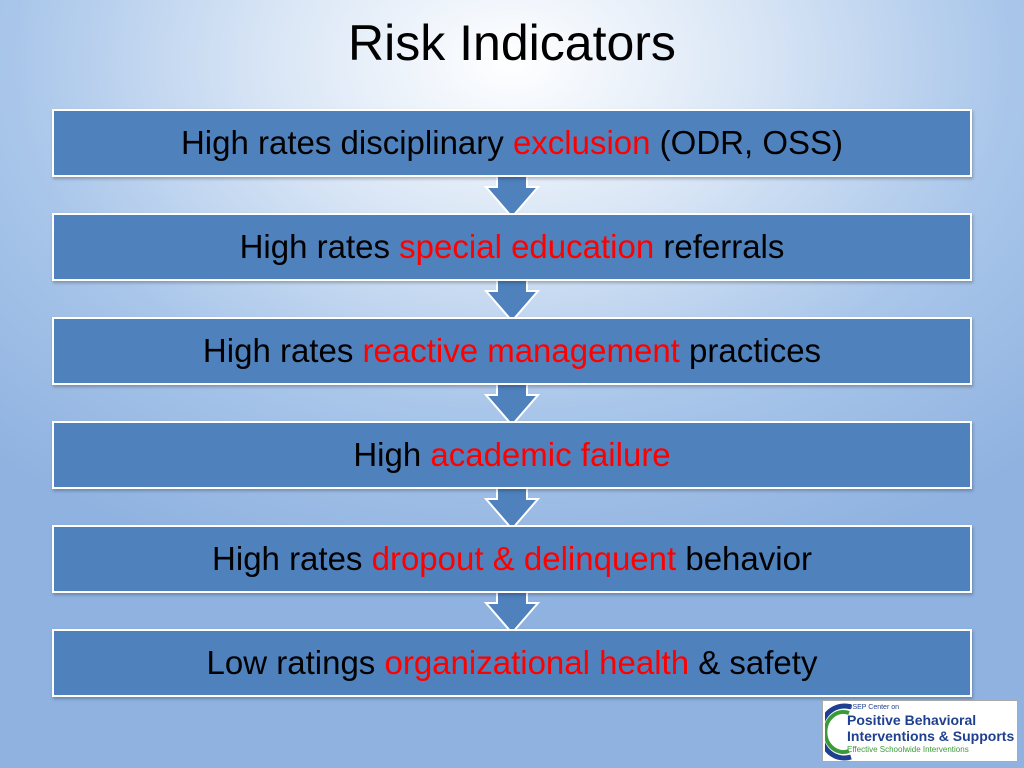  I want to click on indicator-box: High rates reactive management practices, so click(512, 351).